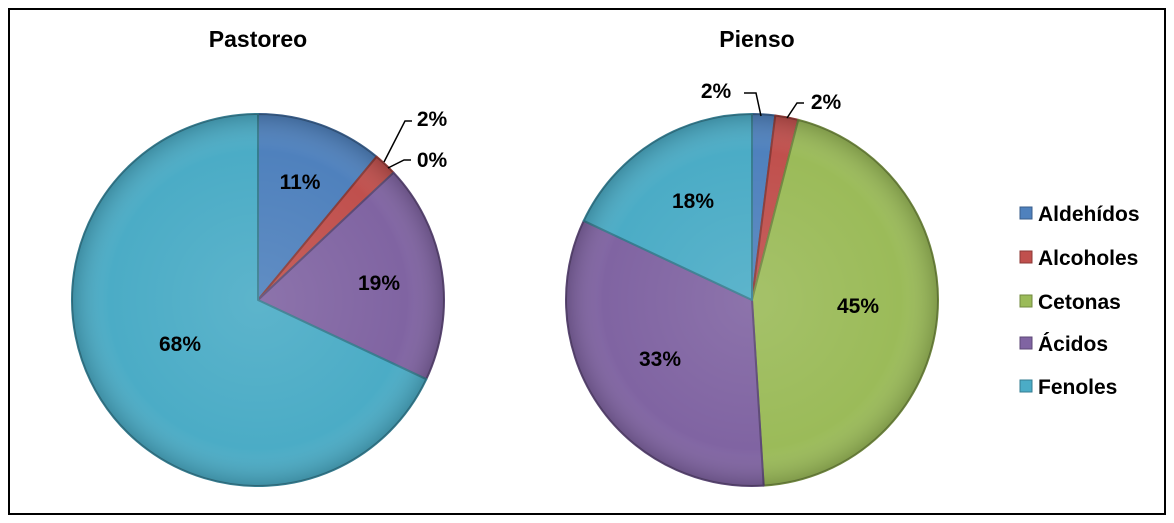 This screenshot has height=523, width=1174. Describe the element at coordinates (1077, 387) in the screenshot. I see `legend-label-fenoles: Fenoles` at that location.